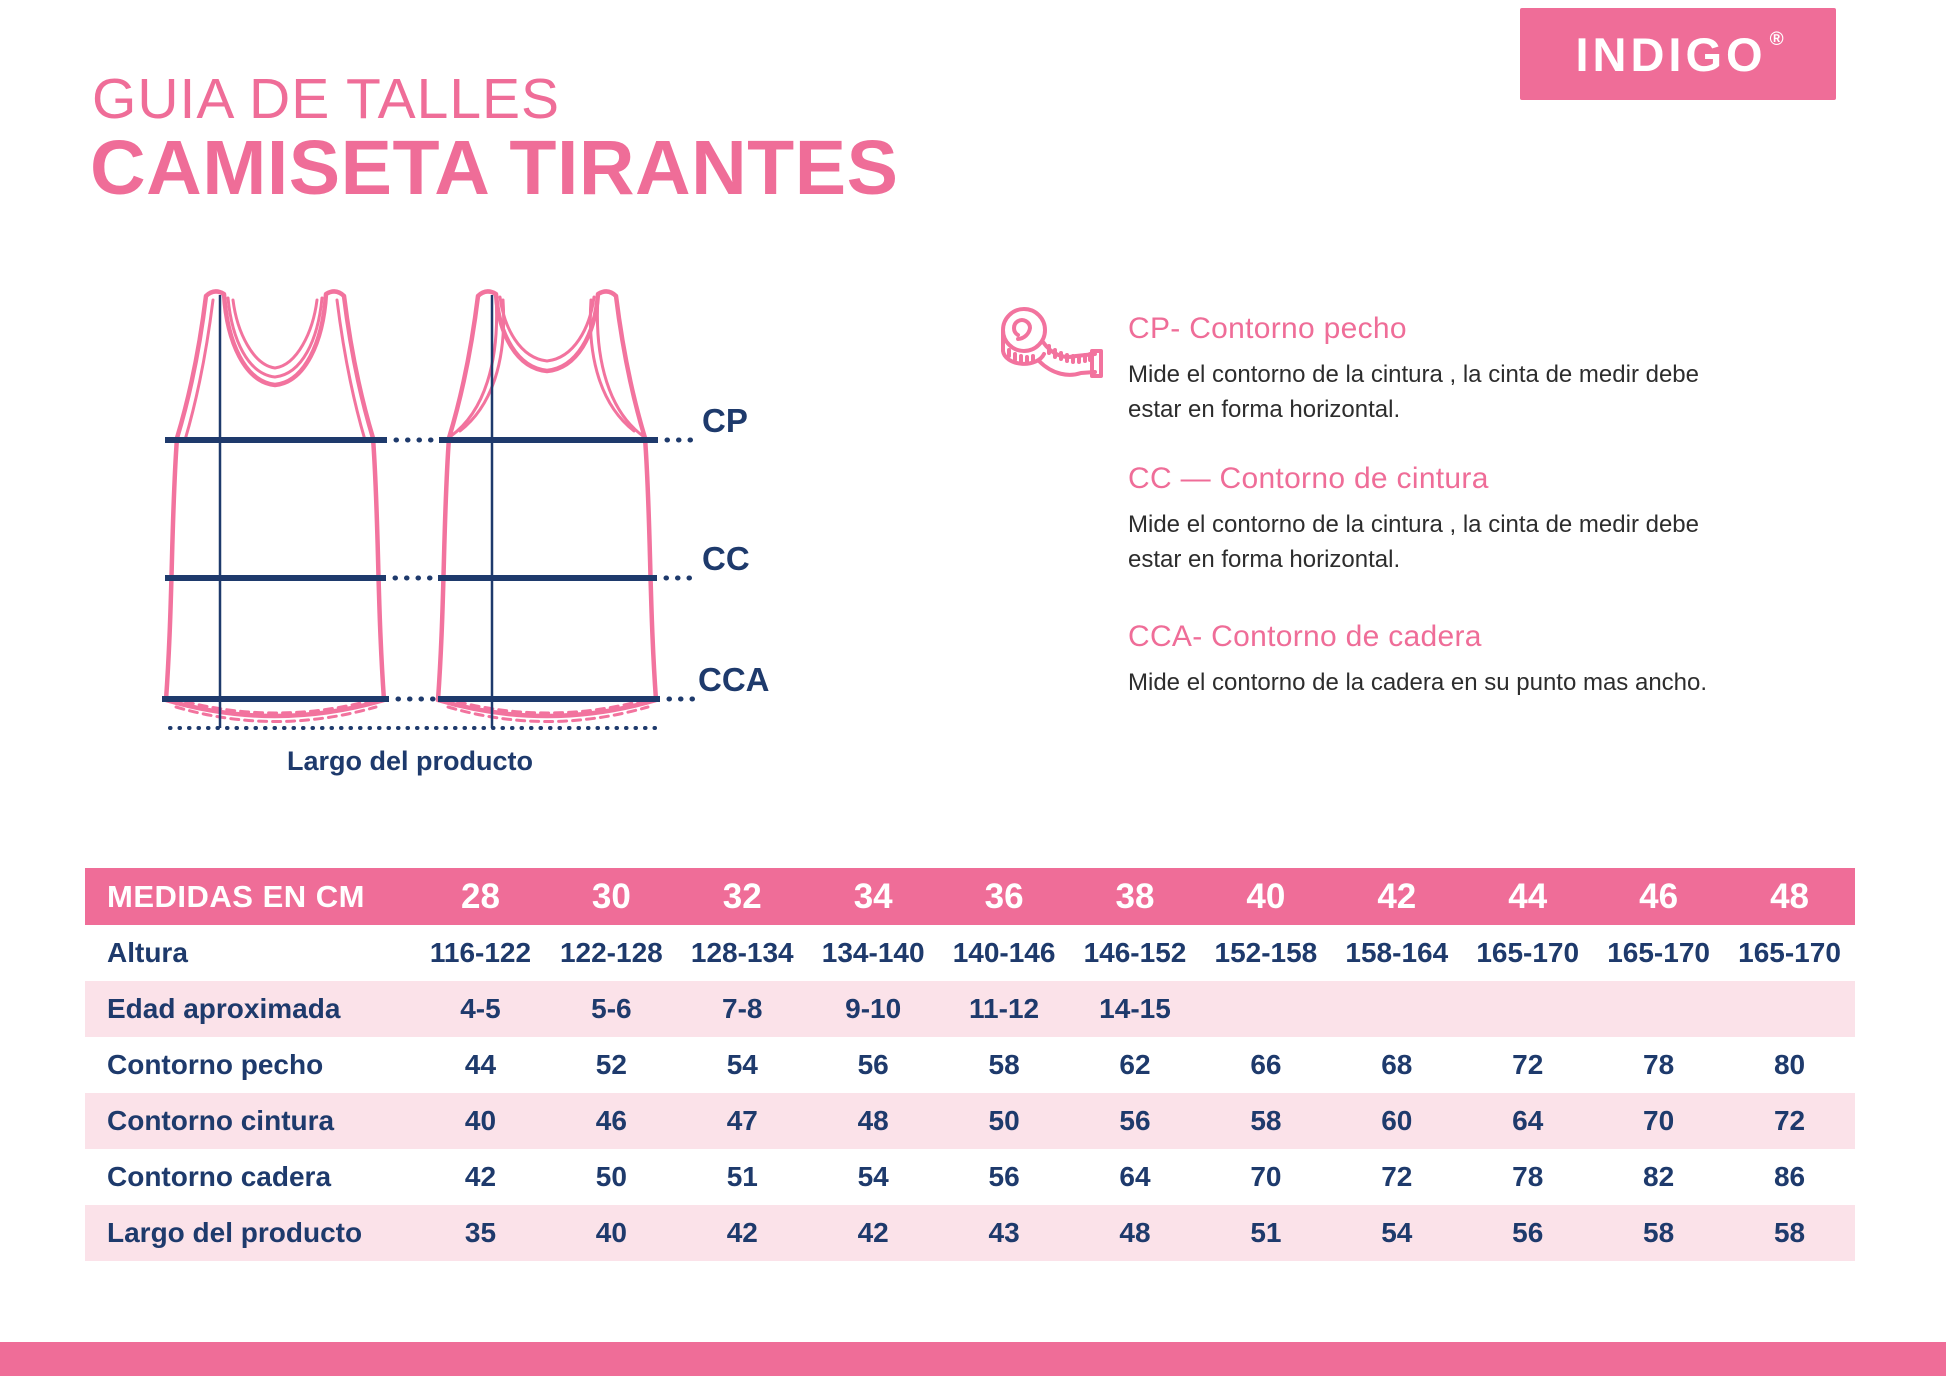  What do you see at coordinates (1659, 896) in the screenshot?
I see `size-column-header: 46` at bounding box center [1659, 896].